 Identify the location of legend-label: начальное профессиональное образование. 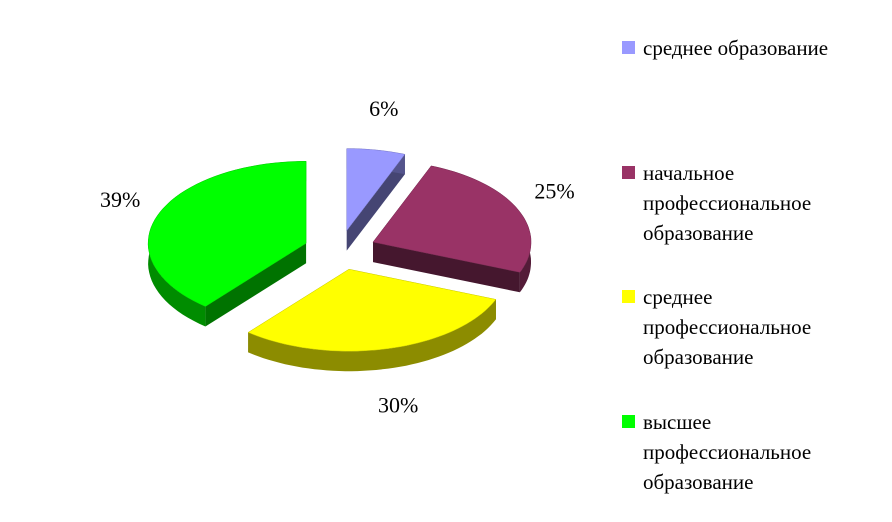
(727, 203).